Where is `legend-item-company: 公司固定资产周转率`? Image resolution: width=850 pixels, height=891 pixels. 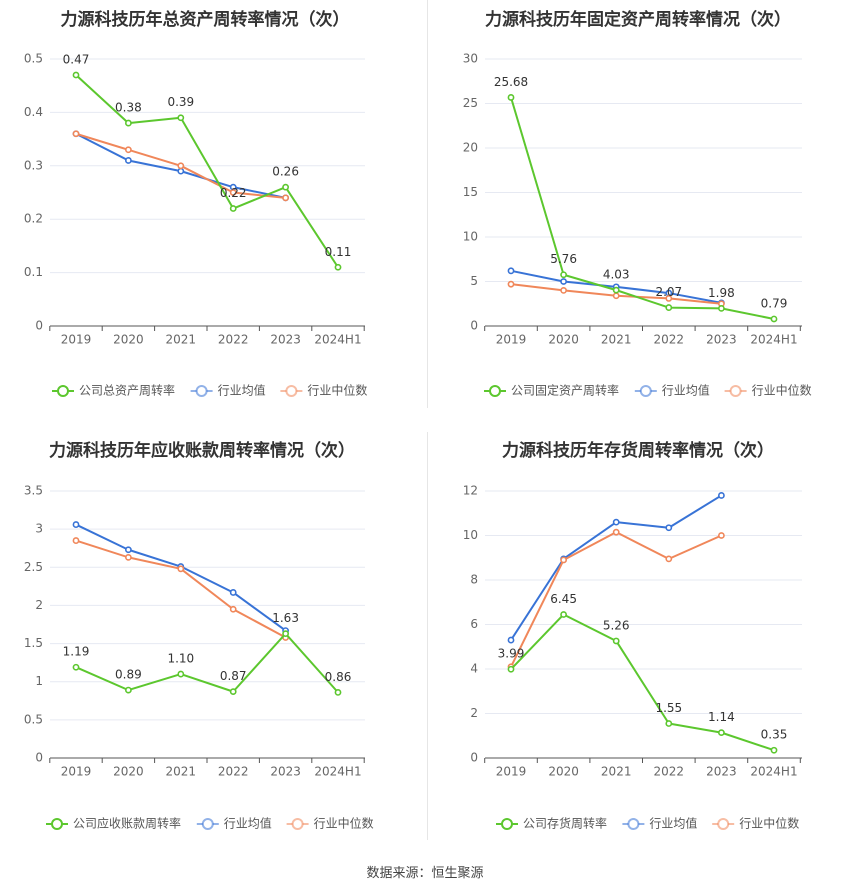 legend-item-company: 公司固定资产周转率 is located at coordinates (551, 390).